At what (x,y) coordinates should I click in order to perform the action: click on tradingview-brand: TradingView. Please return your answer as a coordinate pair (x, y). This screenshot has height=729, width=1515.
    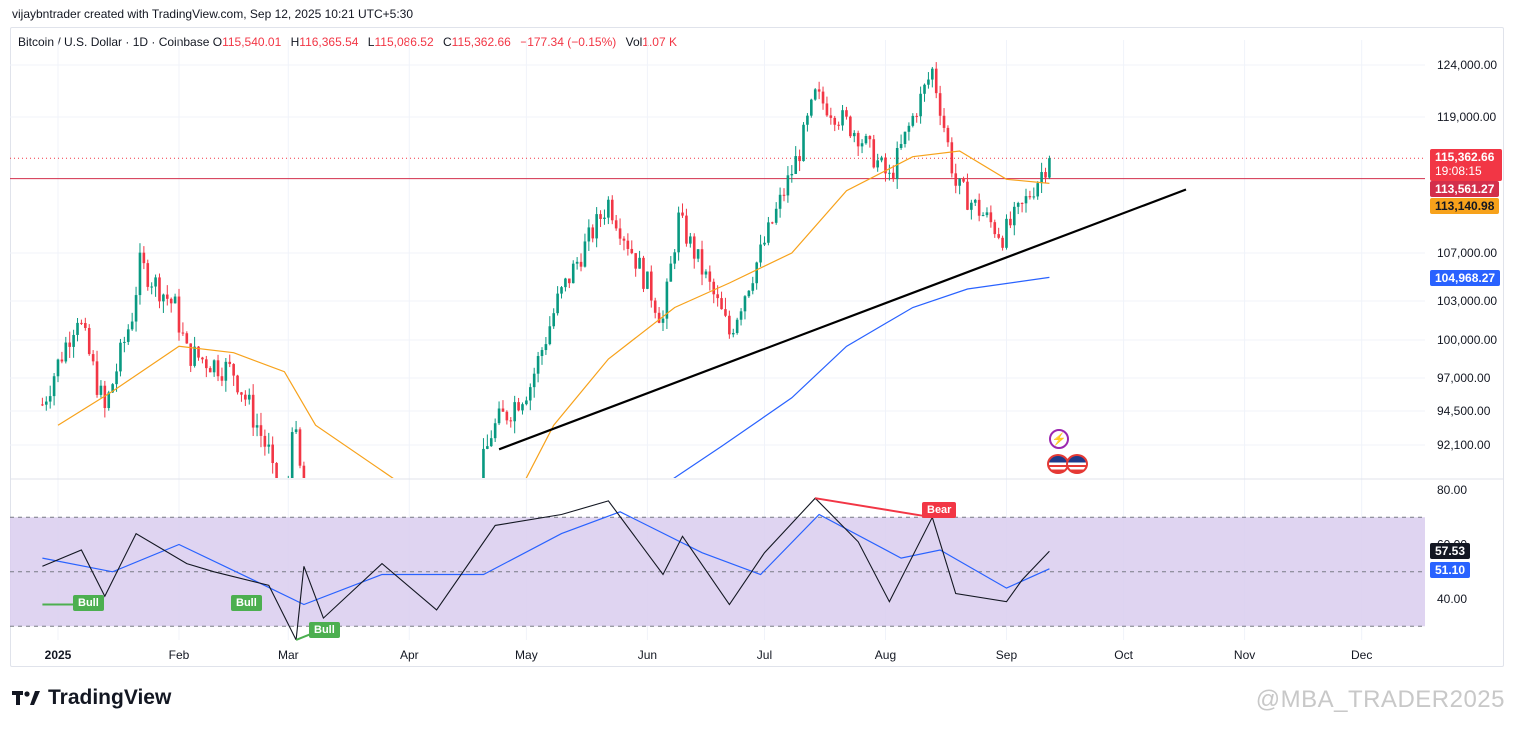
    Looking at the image, I should click on (91, 698).